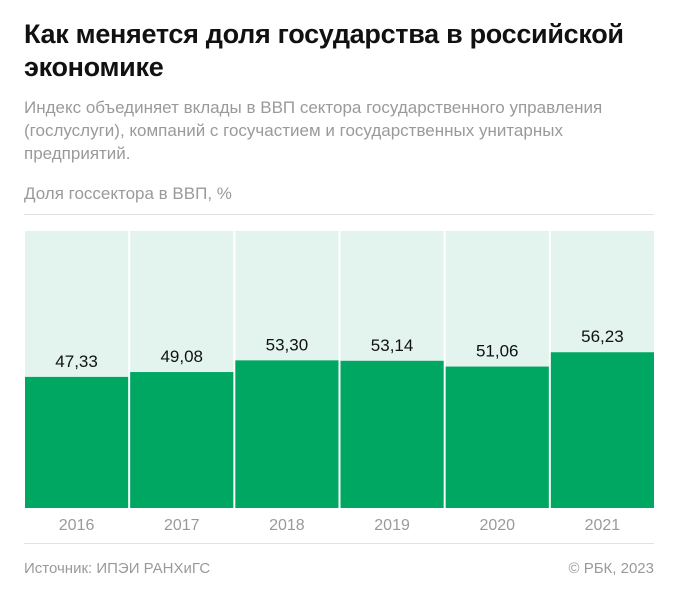 The image size is (678, 600). Describe the element at coordinates (392, 345) in the screenshot. I see `data-label: 53,14` at that location.